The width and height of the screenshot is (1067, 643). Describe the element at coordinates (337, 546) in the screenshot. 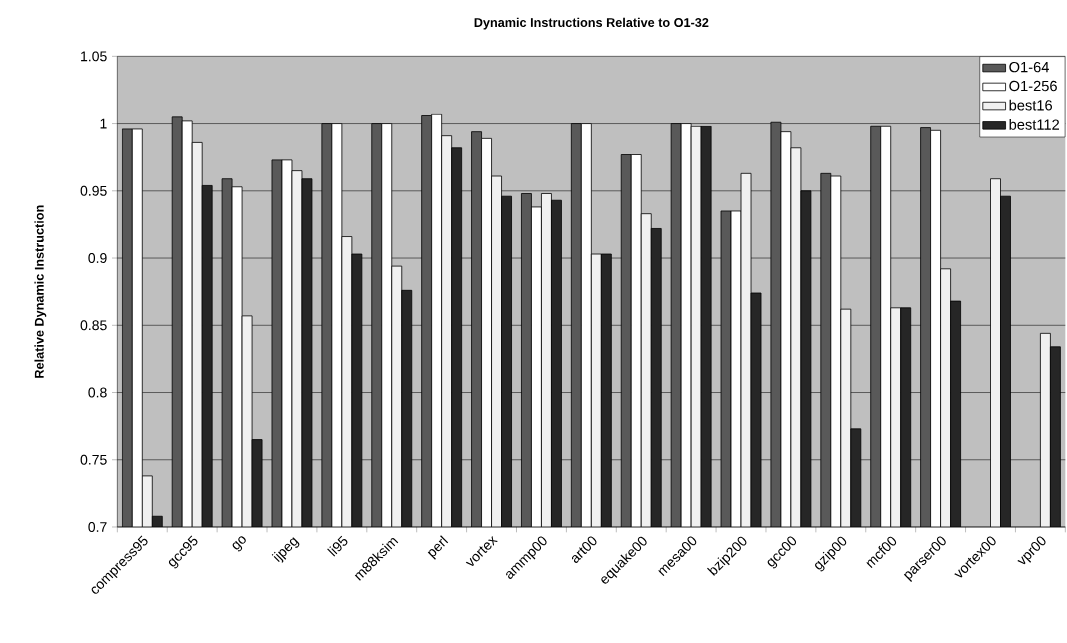

I see `x-tick-label: li95` at that location.